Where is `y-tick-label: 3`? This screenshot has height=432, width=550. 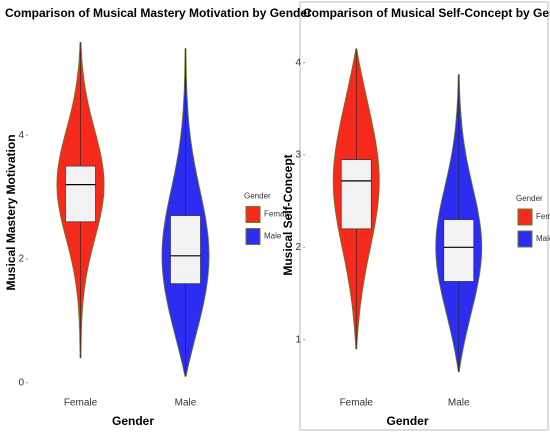 y-tick-label: 3 is located at coordinates (298, 155).